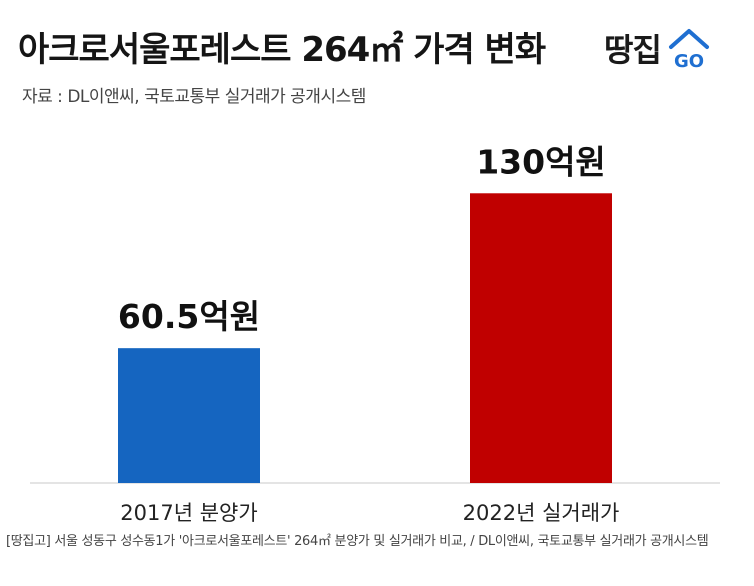 The image size is (754, 586). What do you see at coordinates (189, 316) in the screenshot?
I see `data-label-1: 60.5억원` at bounding box center [189, 316].